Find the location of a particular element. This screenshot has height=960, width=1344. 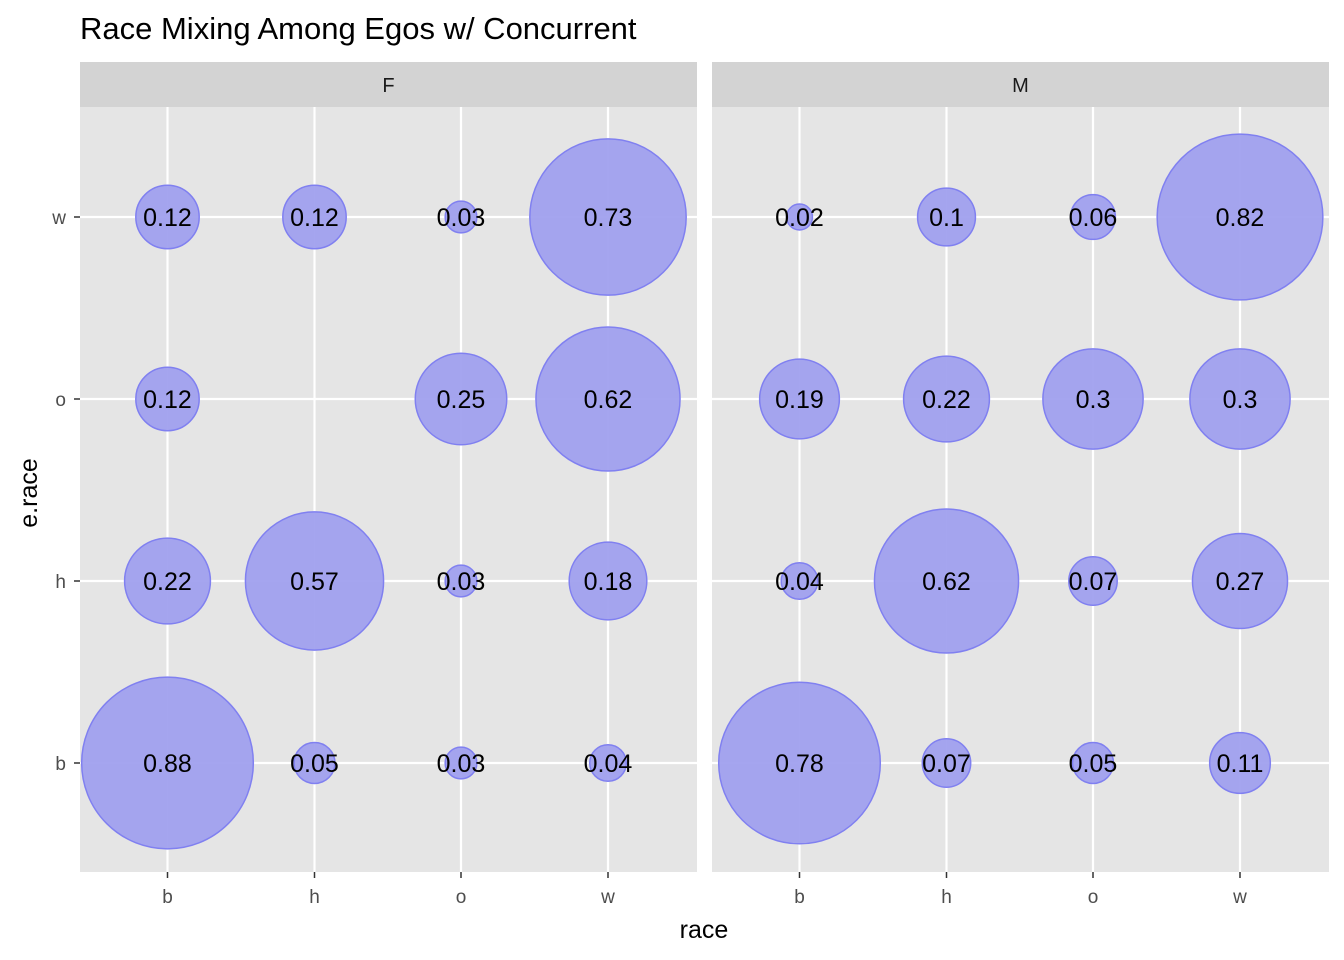

bubble-value-label: 0.11 is located at coordinates (1240, 764).